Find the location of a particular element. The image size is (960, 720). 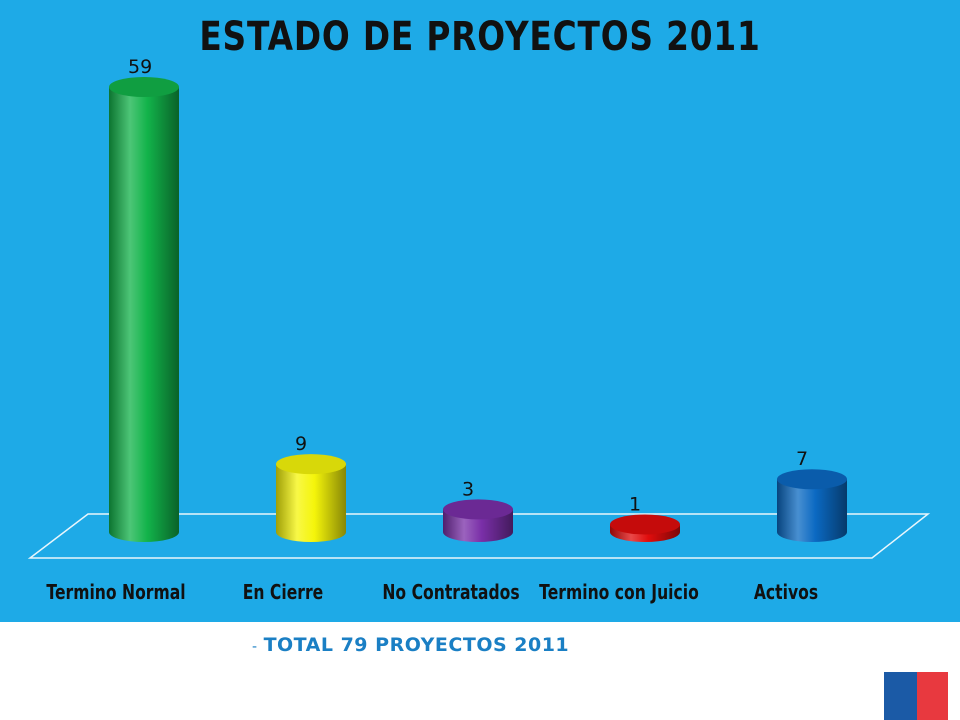

bar-top-activos is located at coordinates (812, 479).